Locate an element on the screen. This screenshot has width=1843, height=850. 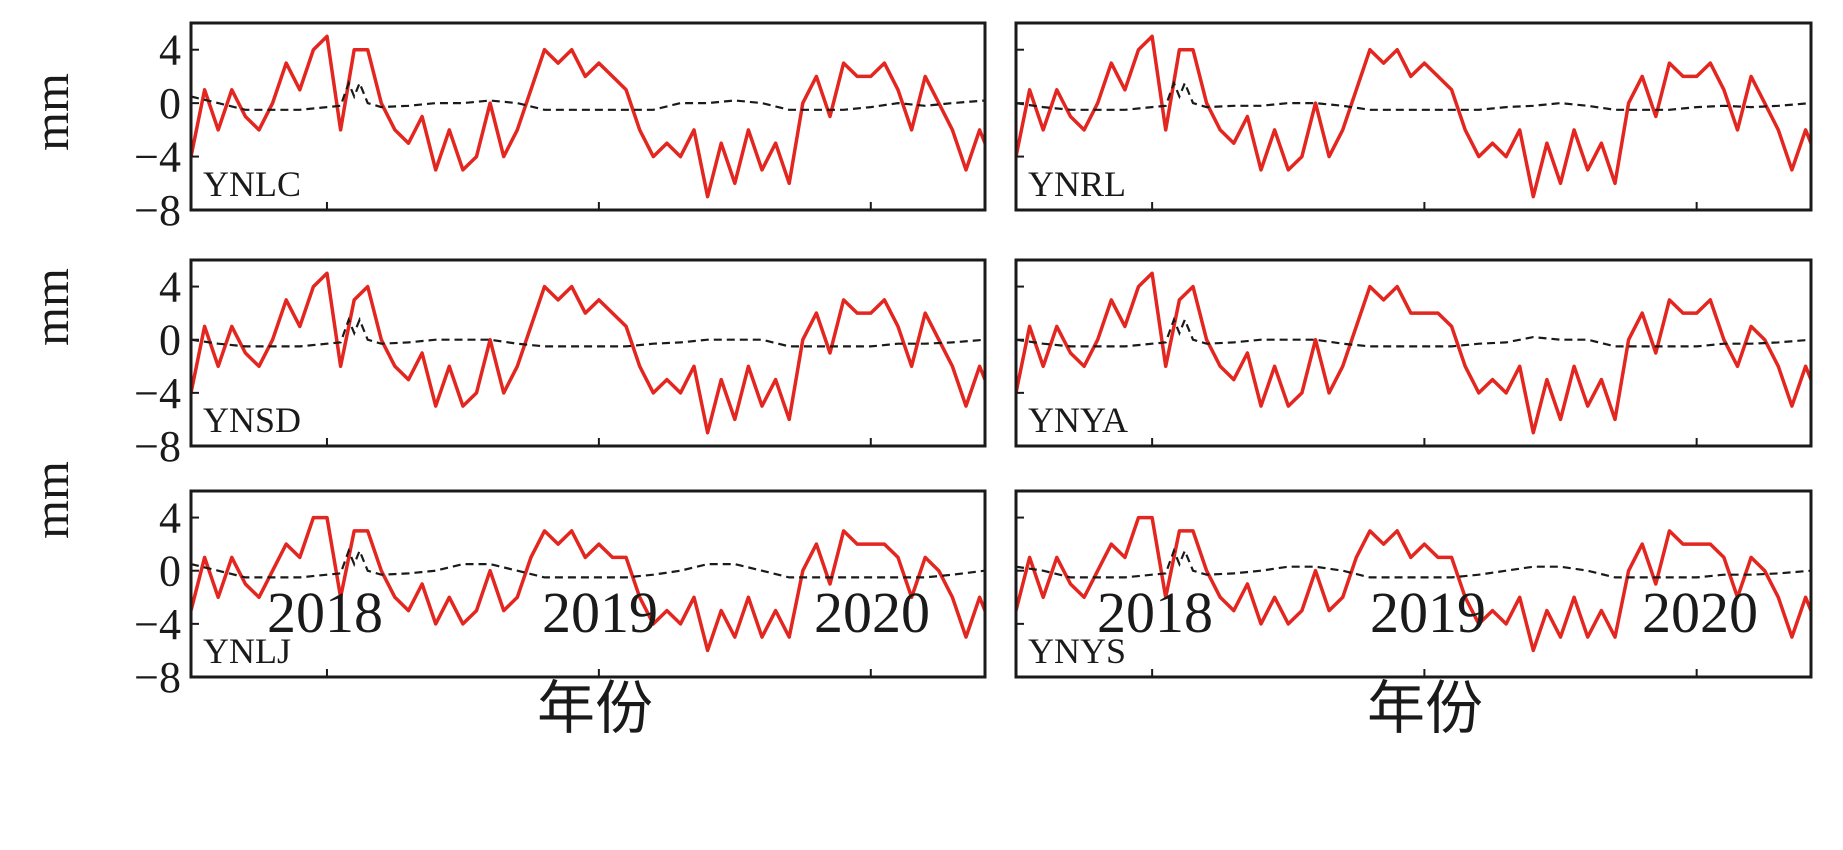
xtick-label-left-2020: 2020 is located at coordinates (872, 612).